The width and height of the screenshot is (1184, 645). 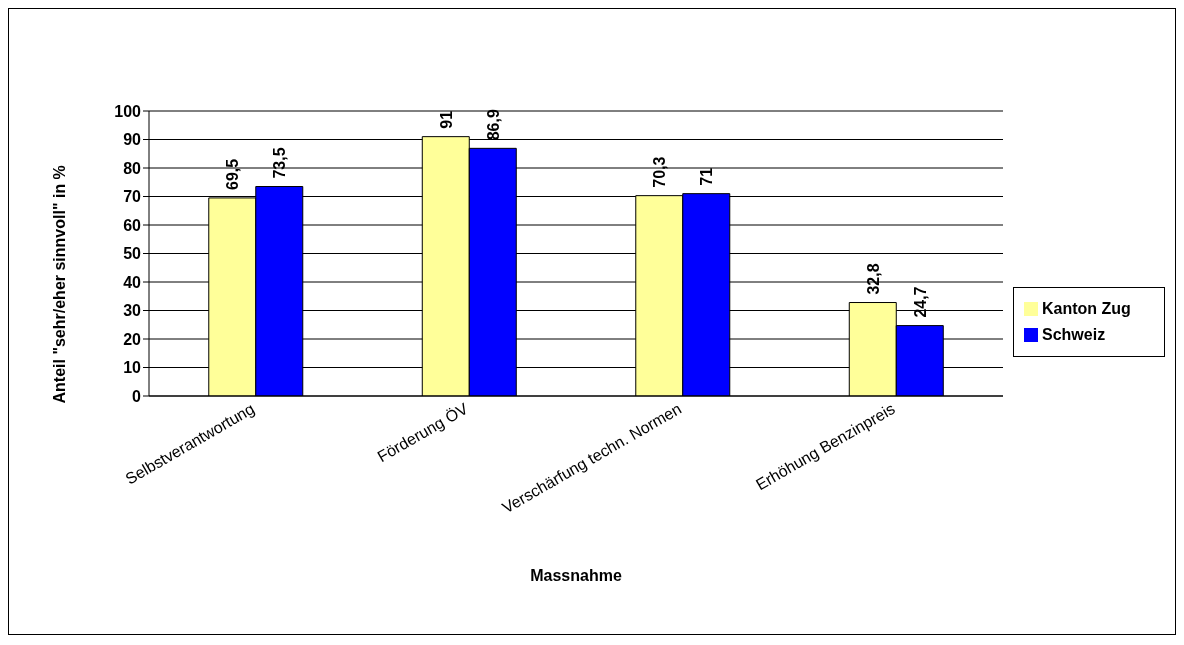 What do you see at coordinates (493, 125) in the screenshot?
I see `data-label: 86,9` at bounding box center [493, 125].